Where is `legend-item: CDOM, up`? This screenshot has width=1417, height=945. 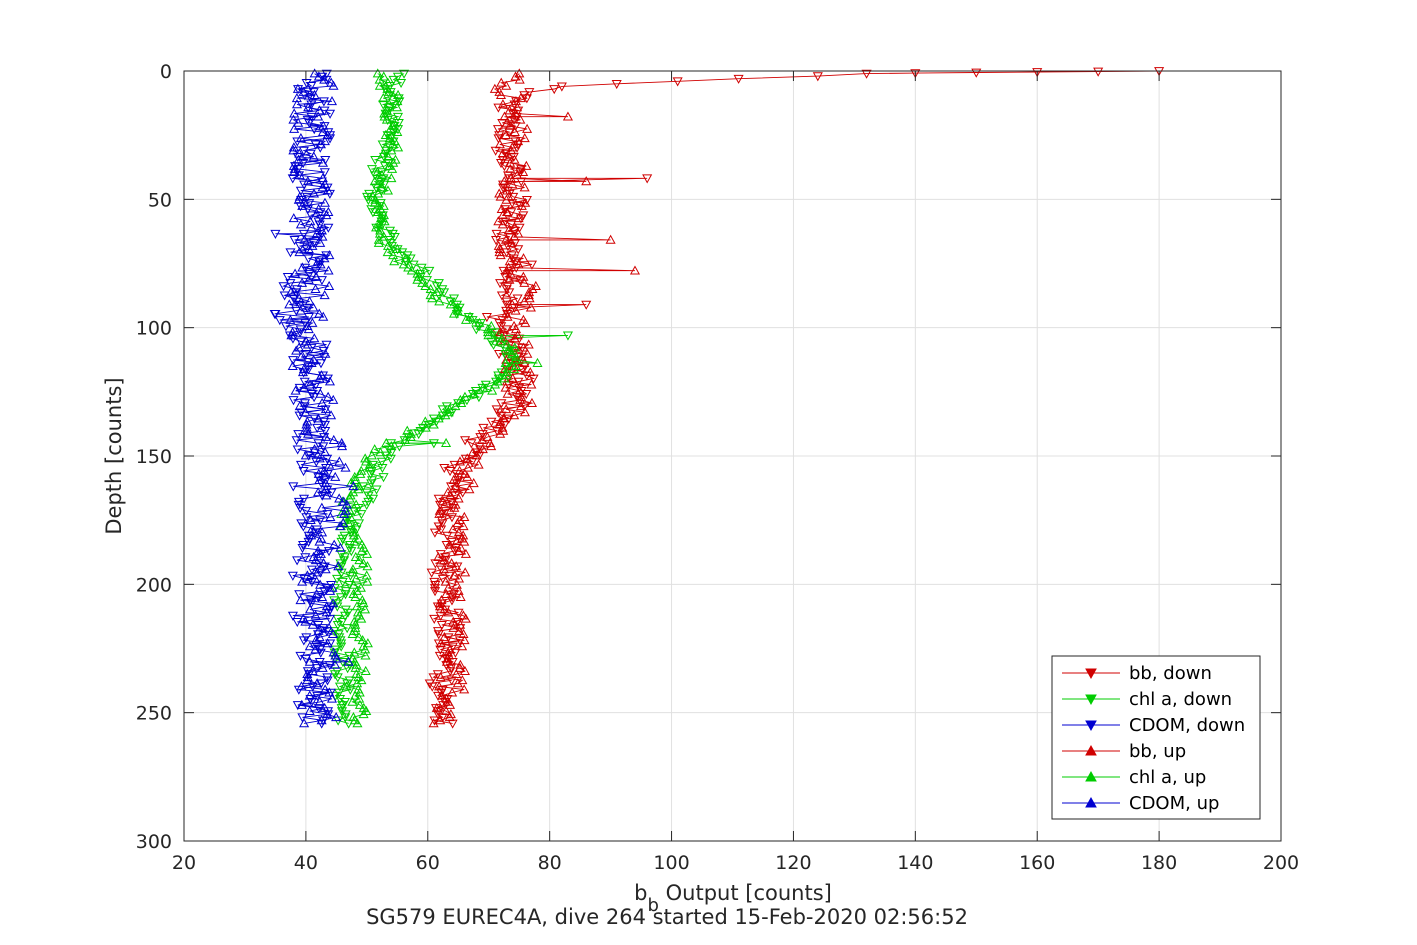
legend-item: CDOM, up is located at coordinates (1140, 803).